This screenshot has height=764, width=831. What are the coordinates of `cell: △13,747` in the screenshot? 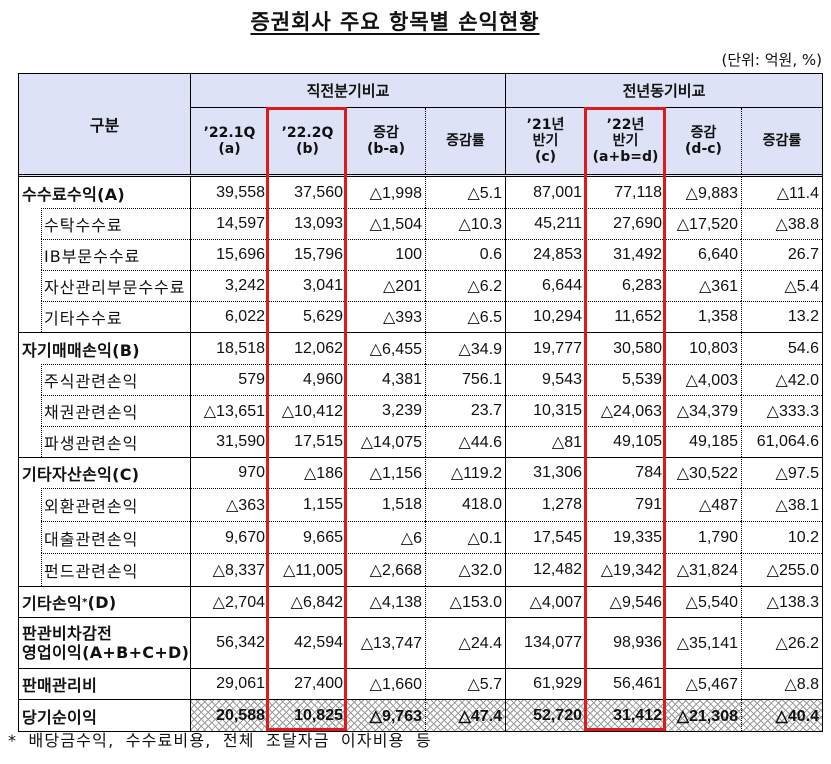 It's located at (385, 642).